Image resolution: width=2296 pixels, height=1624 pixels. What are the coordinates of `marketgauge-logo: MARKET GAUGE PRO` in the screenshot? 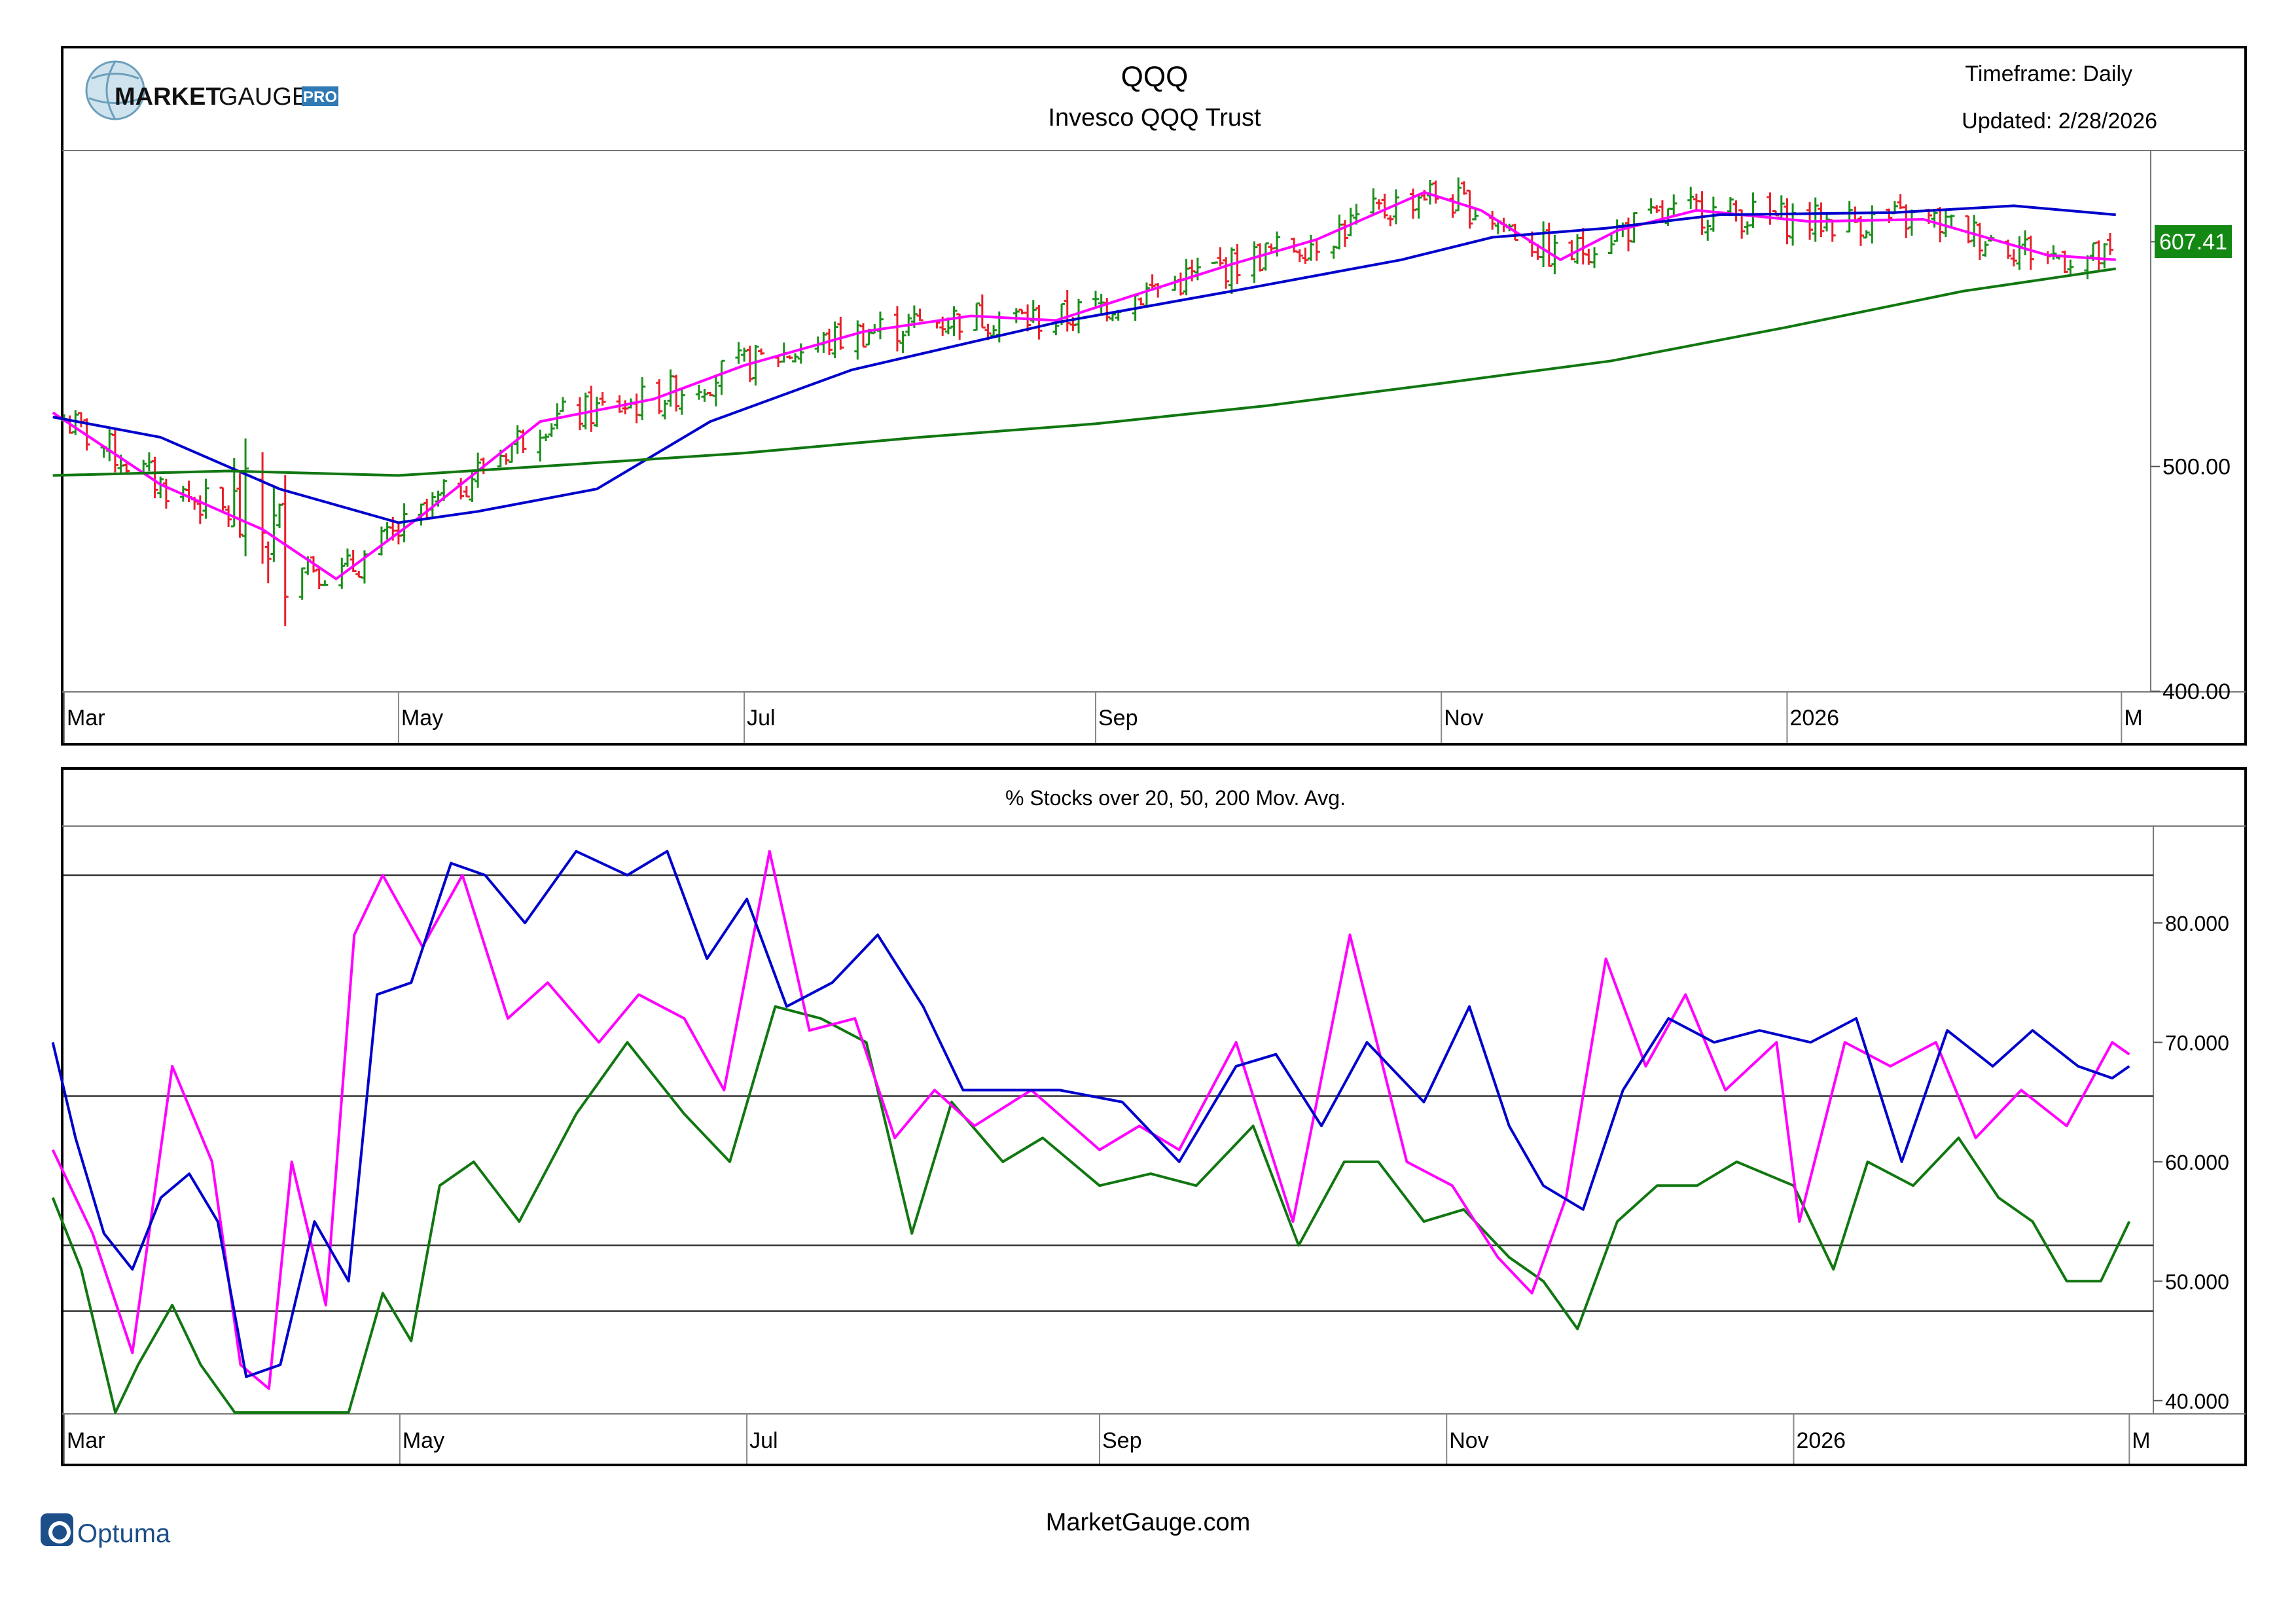 It's located at (211, 90).